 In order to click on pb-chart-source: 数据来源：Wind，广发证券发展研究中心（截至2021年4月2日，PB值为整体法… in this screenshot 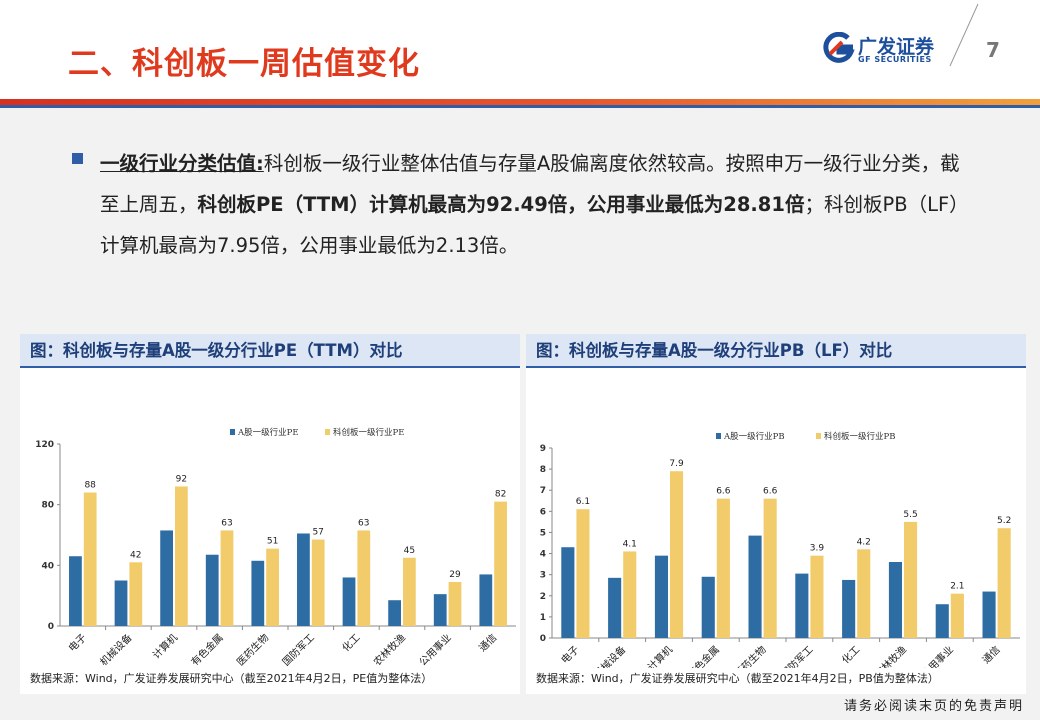, I will do `click(737, 678)`.